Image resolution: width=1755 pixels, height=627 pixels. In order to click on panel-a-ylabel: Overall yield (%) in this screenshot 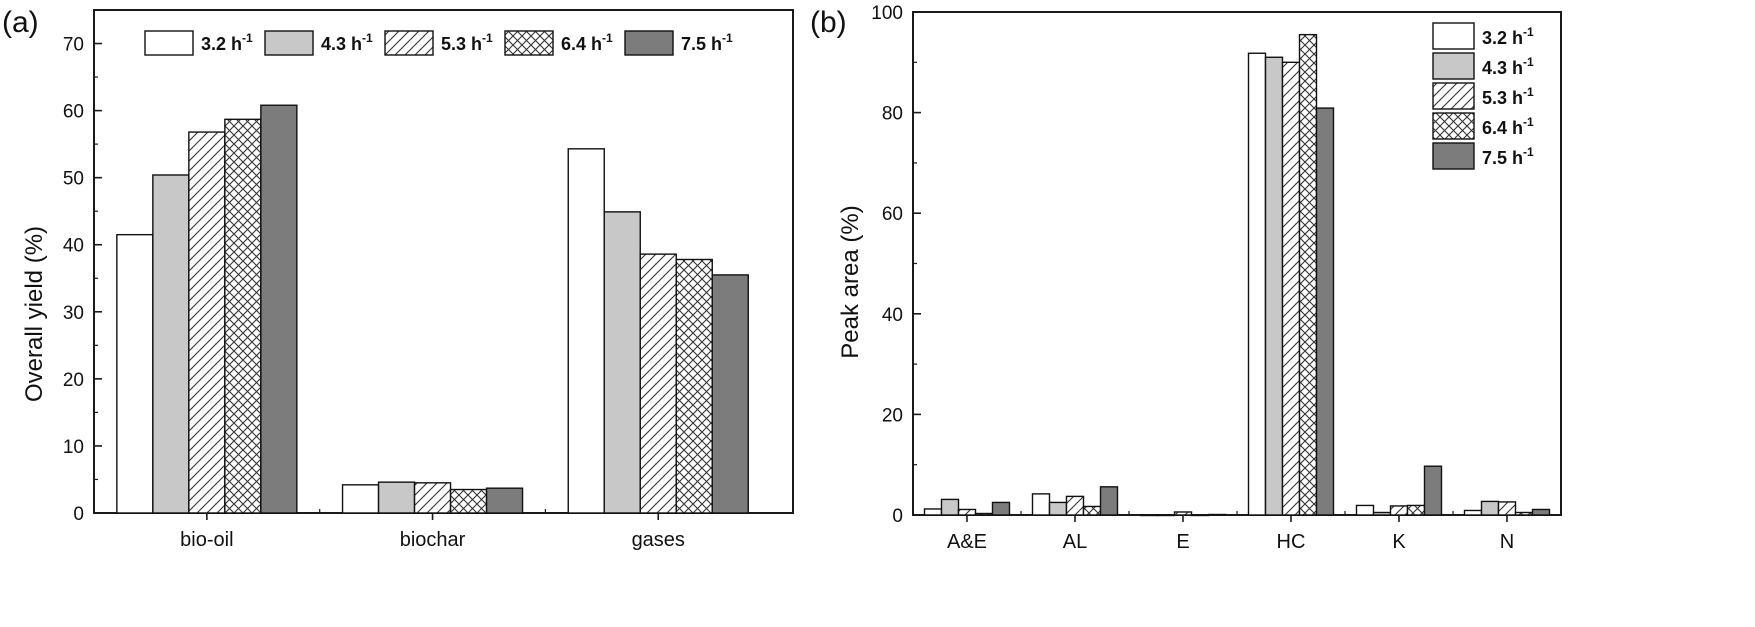, I will do `click(34, 314)`.